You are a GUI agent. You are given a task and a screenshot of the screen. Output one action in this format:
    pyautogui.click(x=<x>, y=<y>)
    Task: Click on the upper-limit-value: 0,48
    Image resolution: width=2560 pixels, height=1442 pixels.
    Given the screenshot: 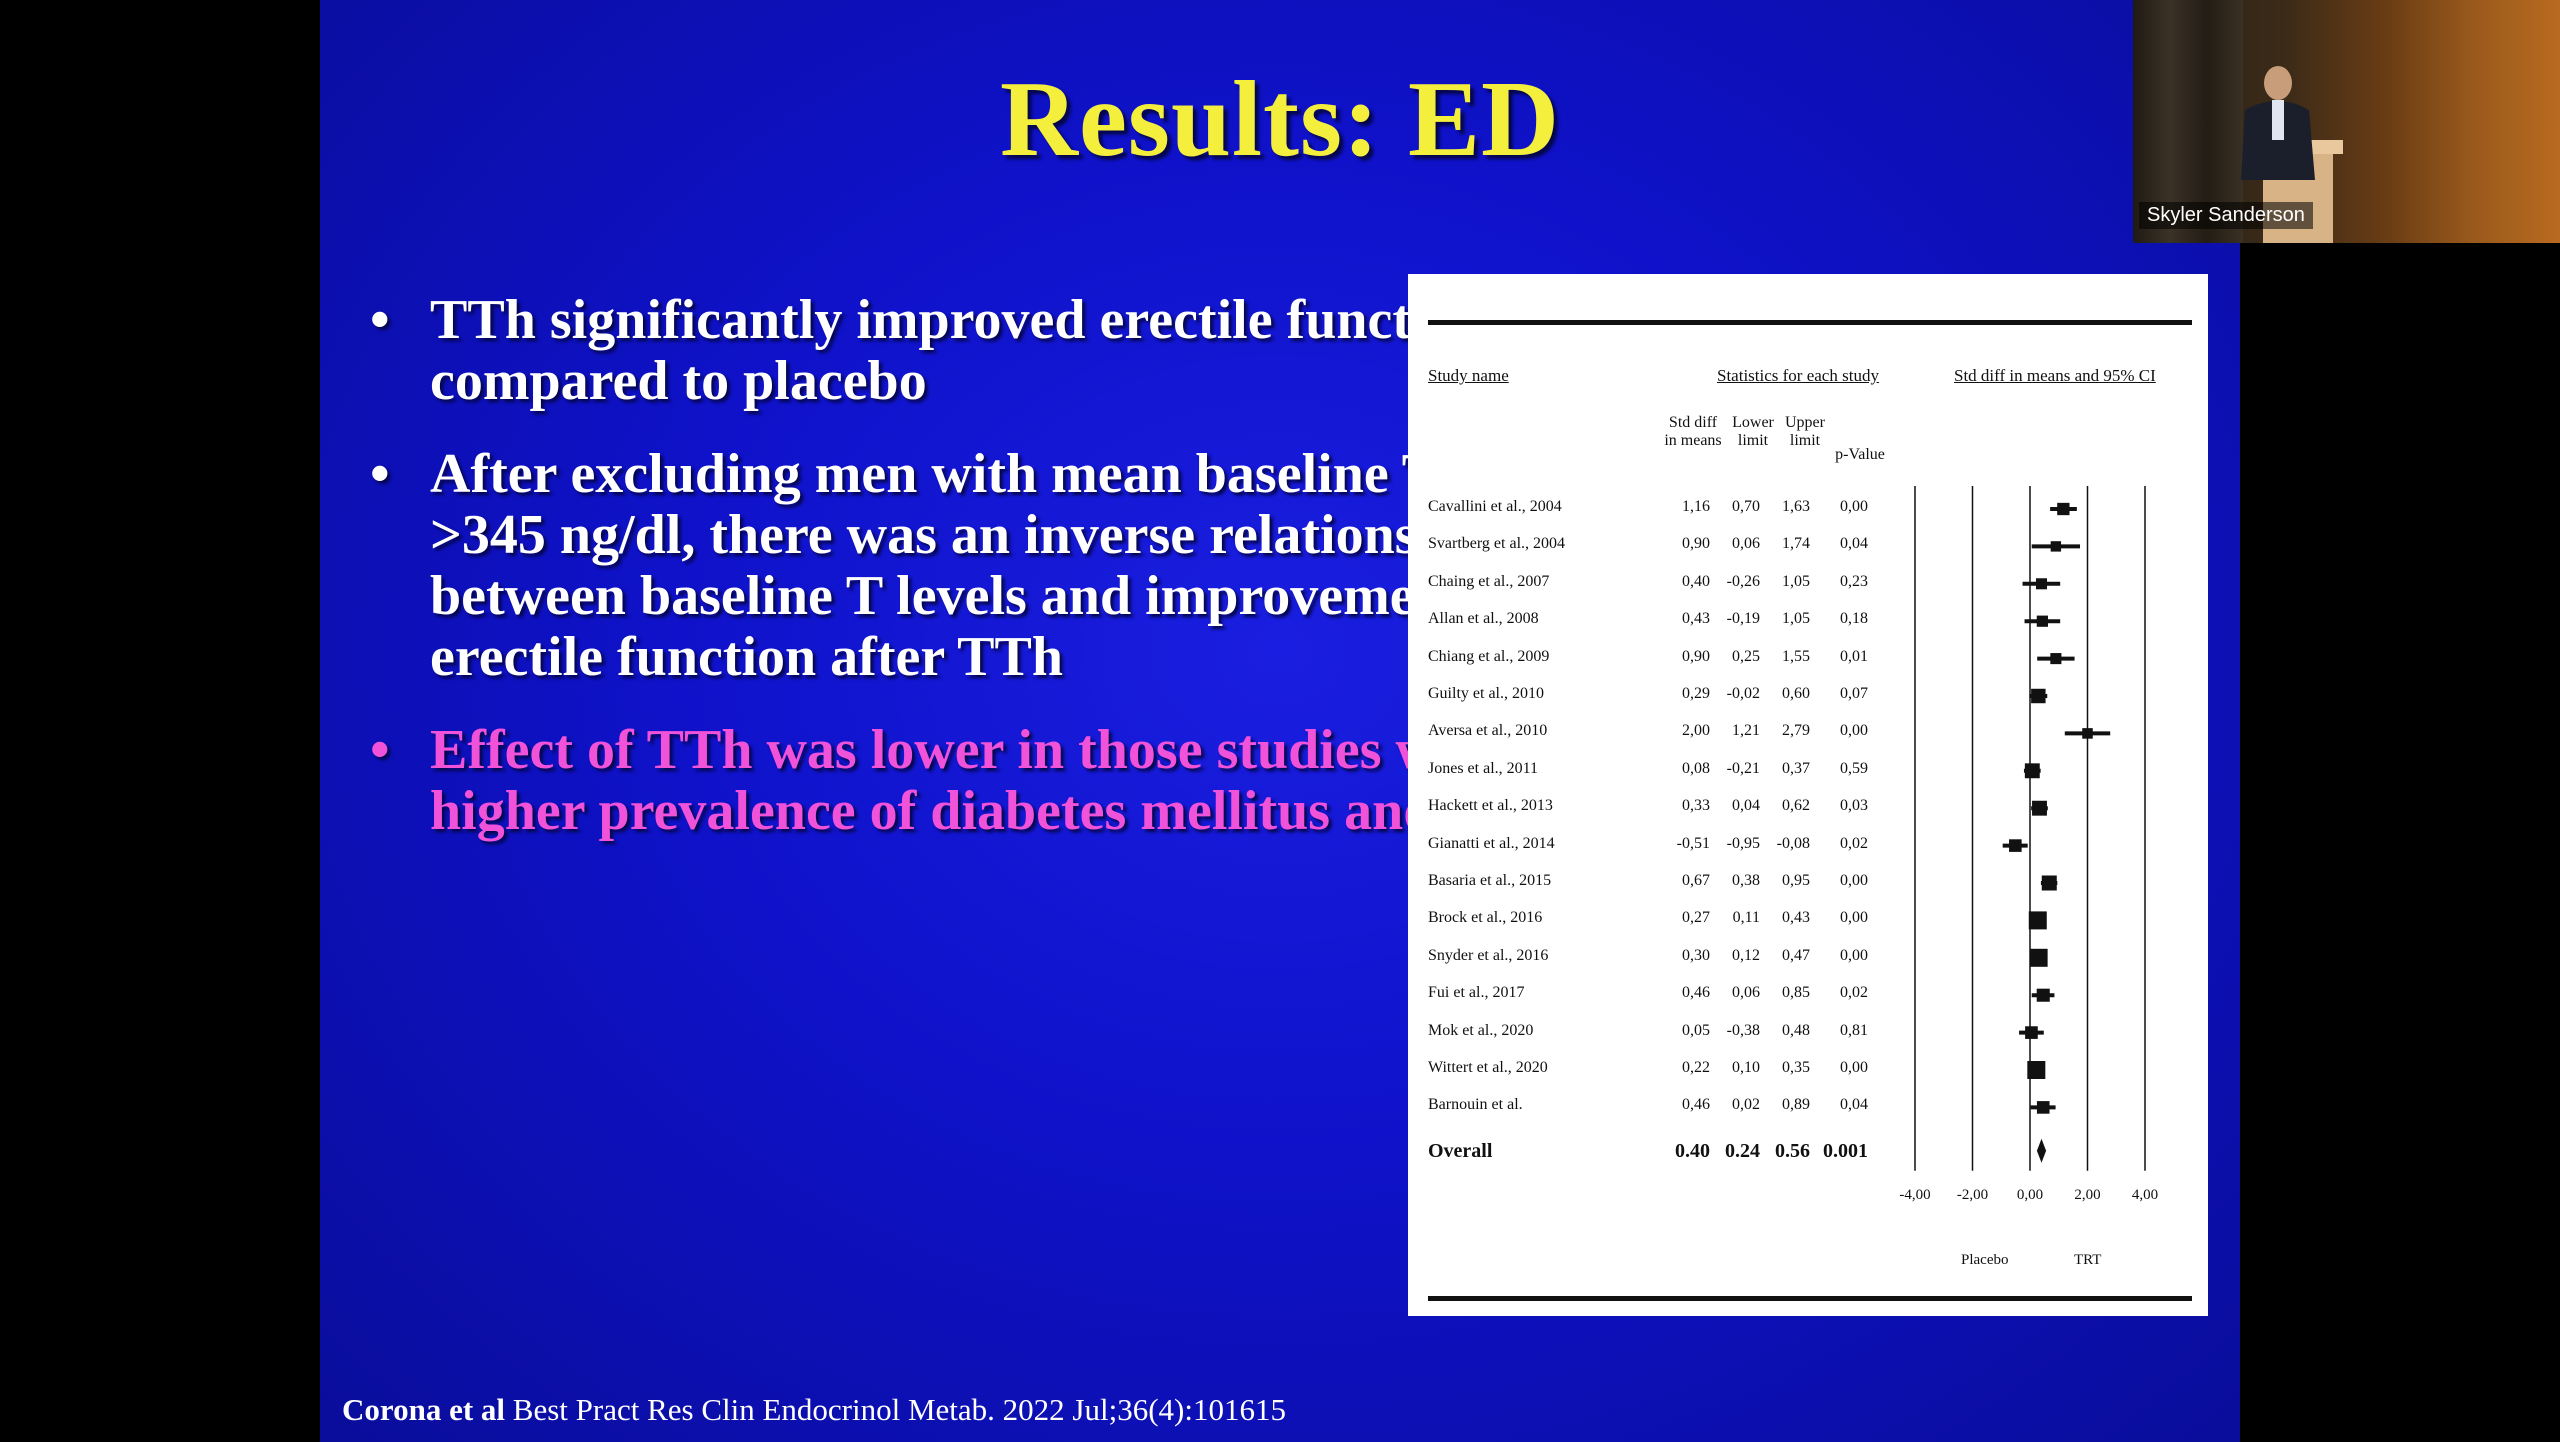 What is the action you would take?
    pyautogui.click(x=1796, y=1030)
    